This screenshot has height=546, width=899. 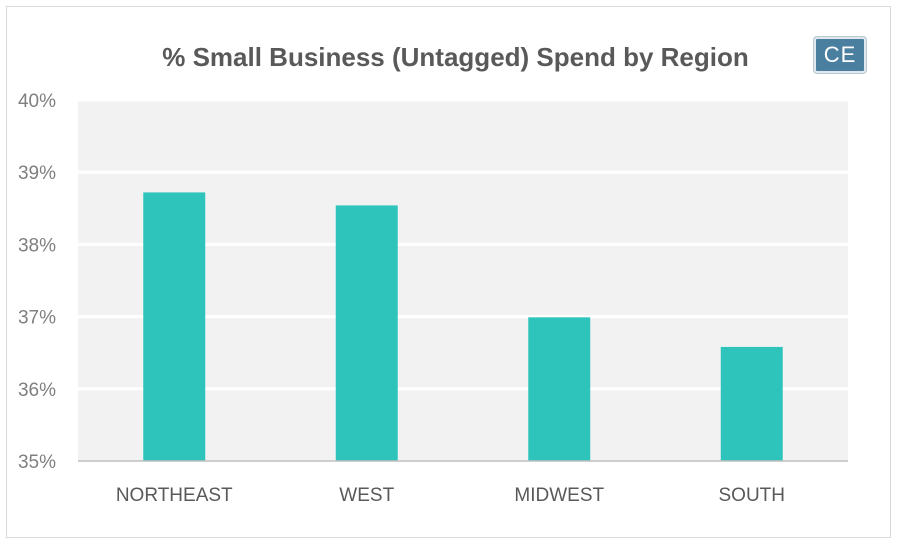 I want to click on bar-west, so click(x=366, y=333).